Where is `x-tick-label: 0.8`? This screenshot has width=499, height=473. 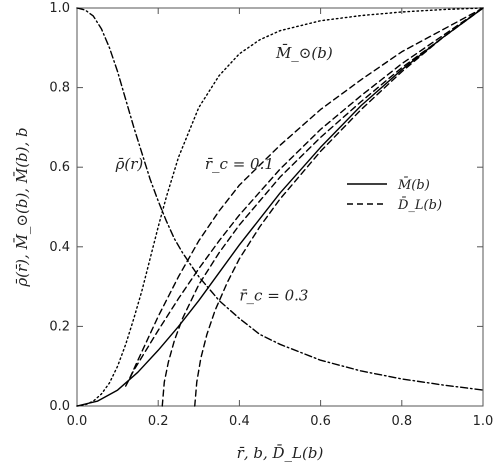 x-tick-label: 0.8 is located at coordinates (401, 421).